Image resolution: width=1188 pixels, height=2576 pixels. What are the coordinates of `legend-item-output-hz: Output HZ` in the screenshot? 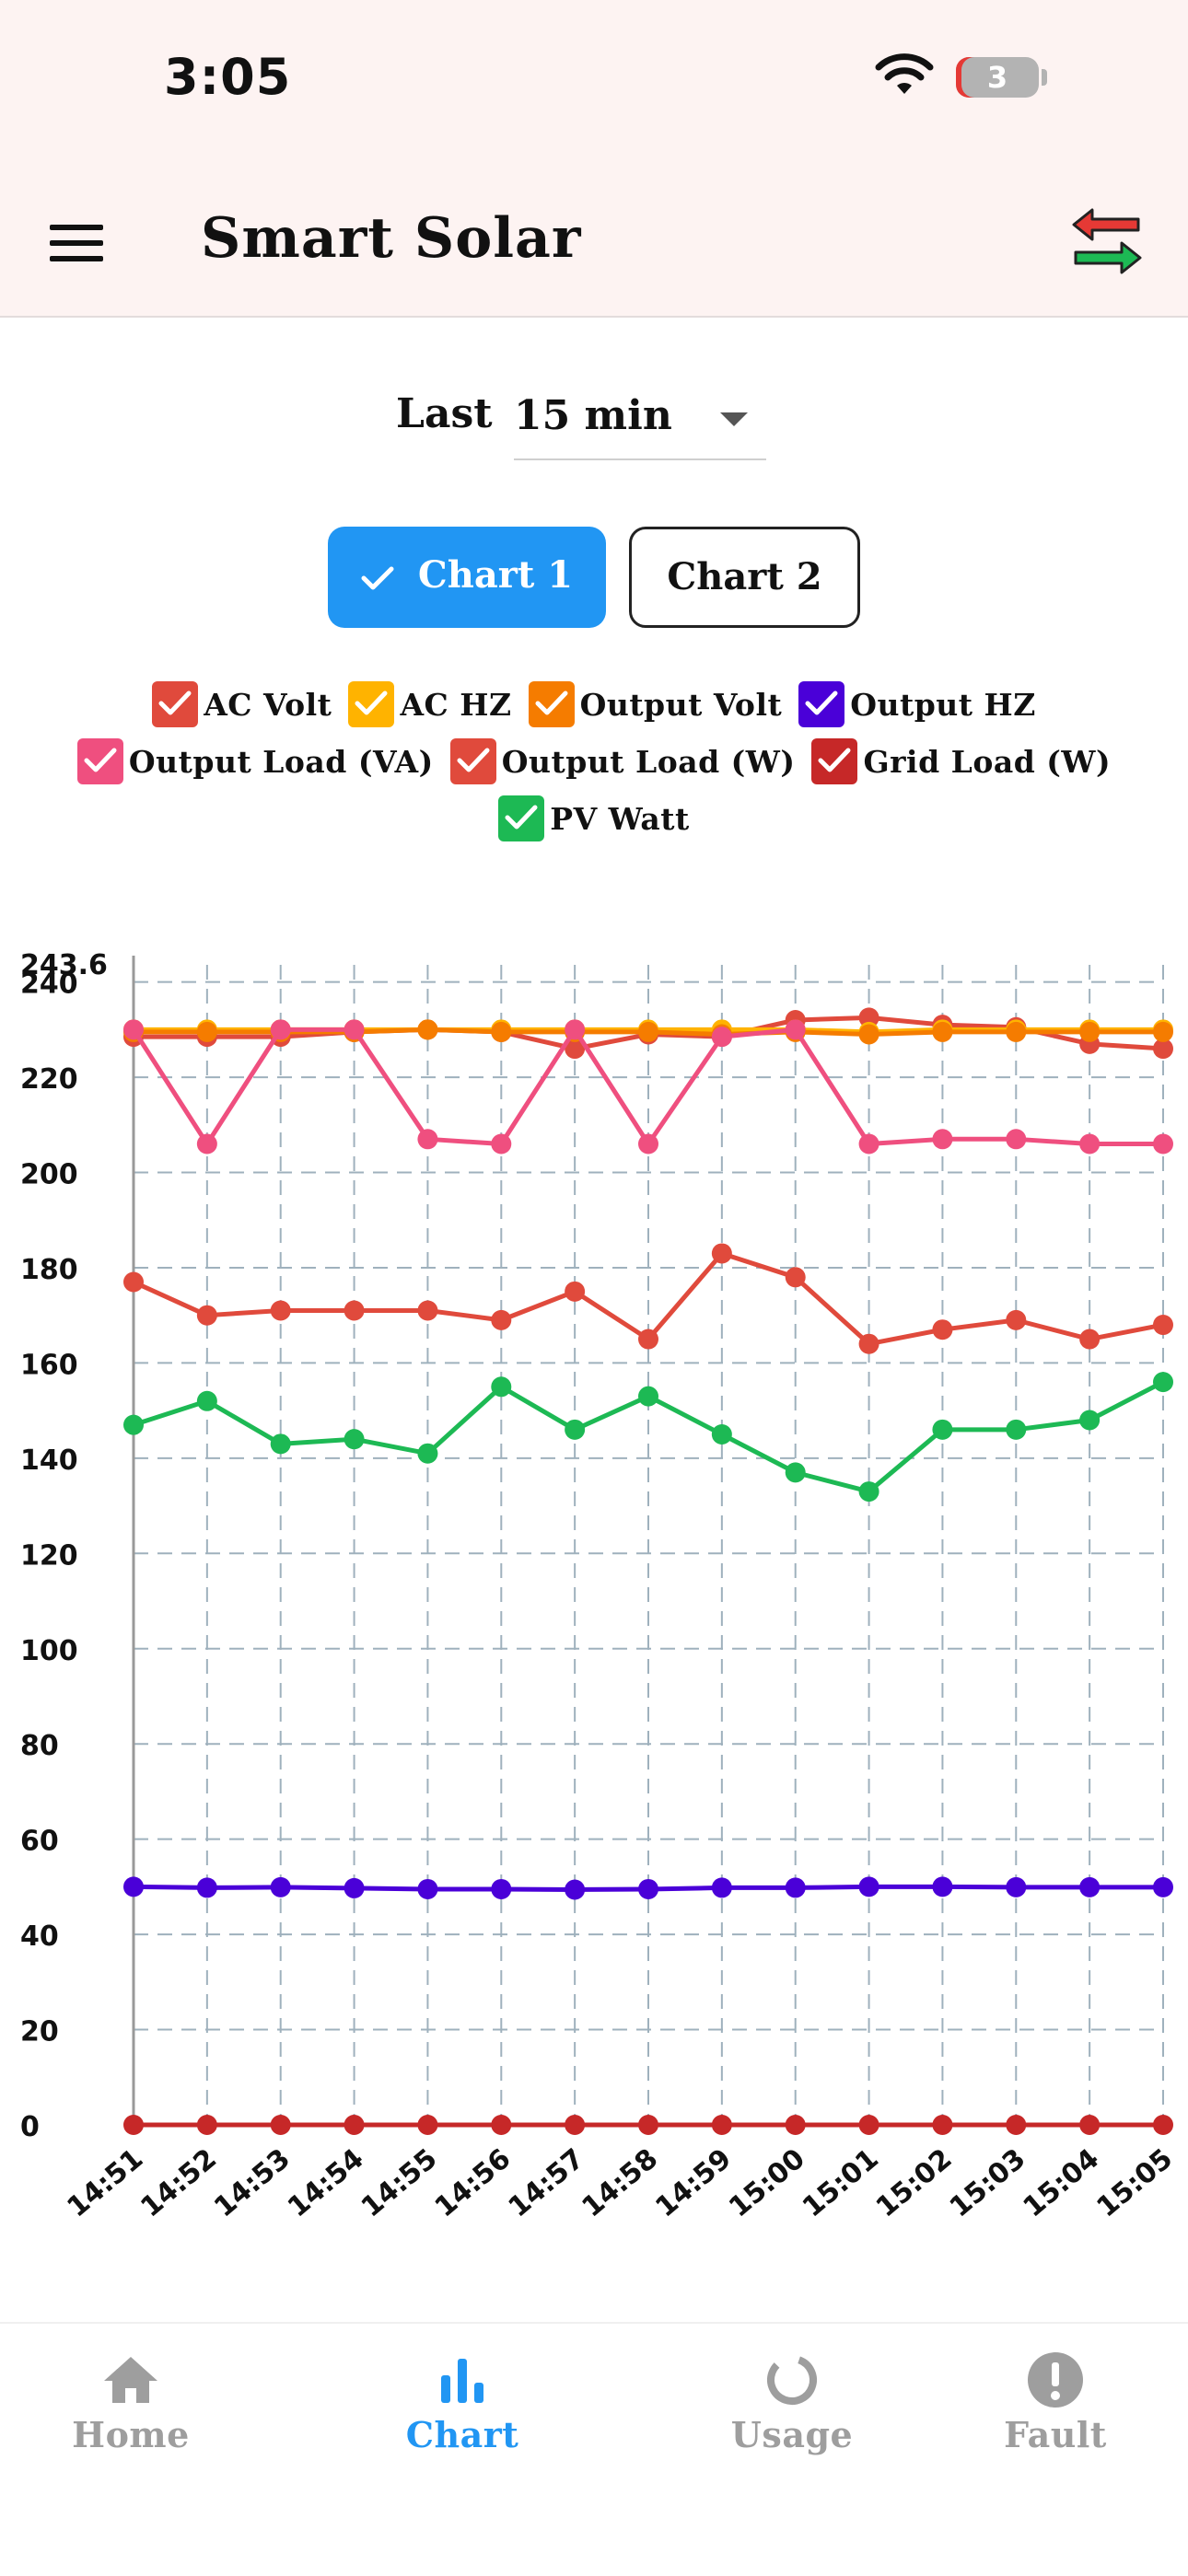 It's located at (917, 704).